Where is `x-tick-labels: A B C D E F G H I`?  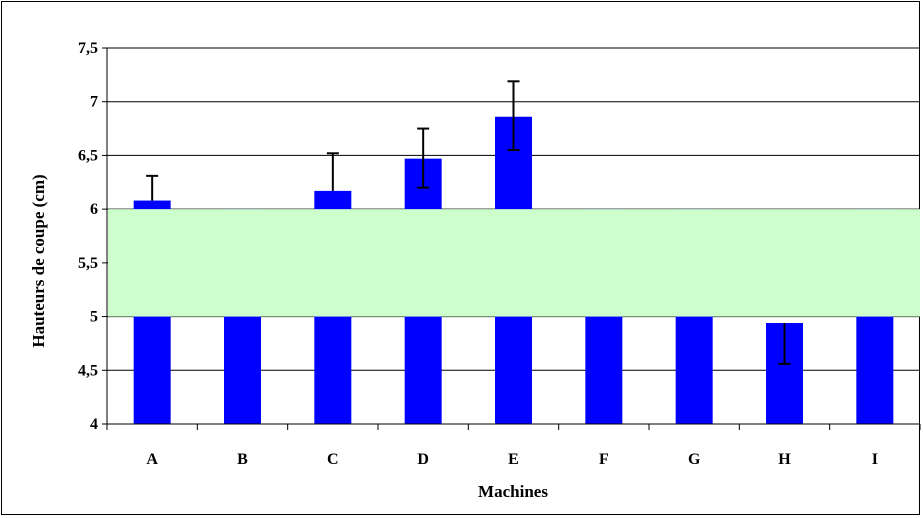
x-tick-labels: A B C D E F G H I is located at coordinates (512, 459).